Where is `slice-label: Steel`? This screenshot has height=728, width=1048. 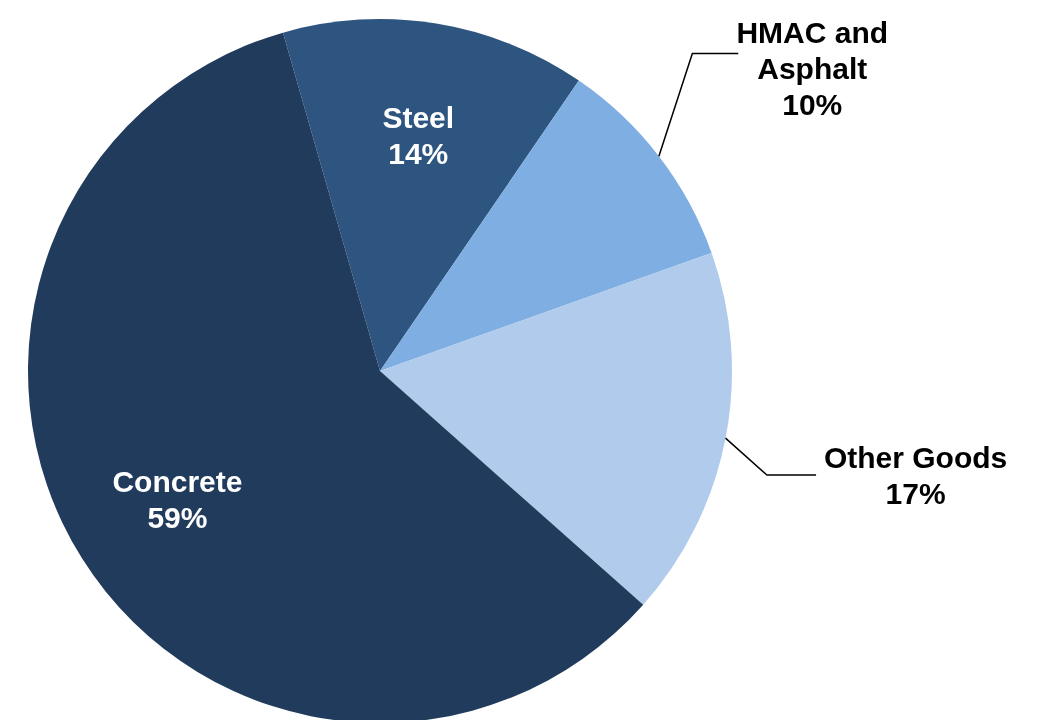
slice-label: Steel is located at coordinates (418, 117).